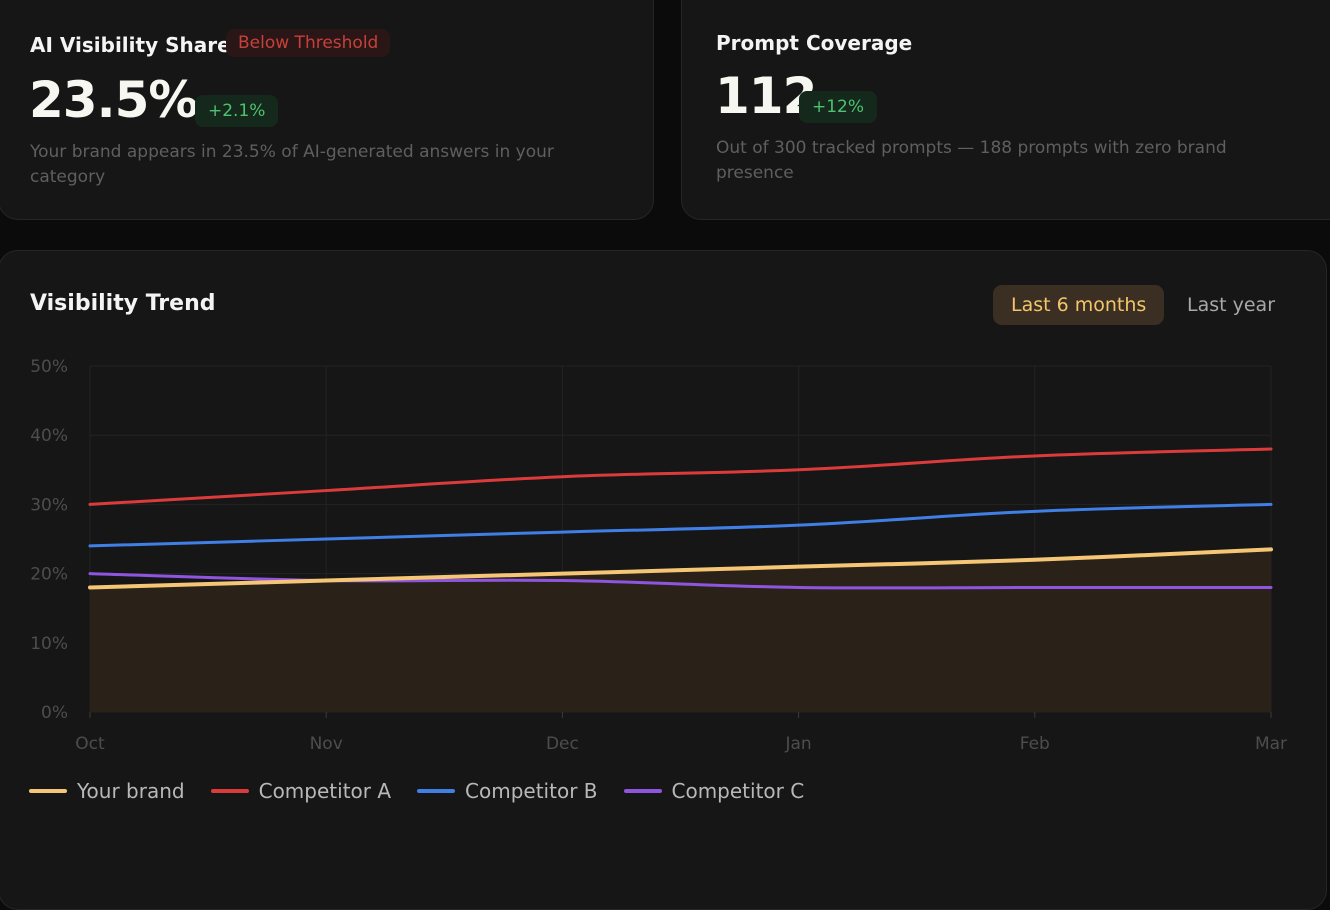 This screenshot has height=910, width=1330. What do you see at coordinates (680, 525) in the screenshot?
I see `series-line-competitor-b` at bounding box center [680, 525].